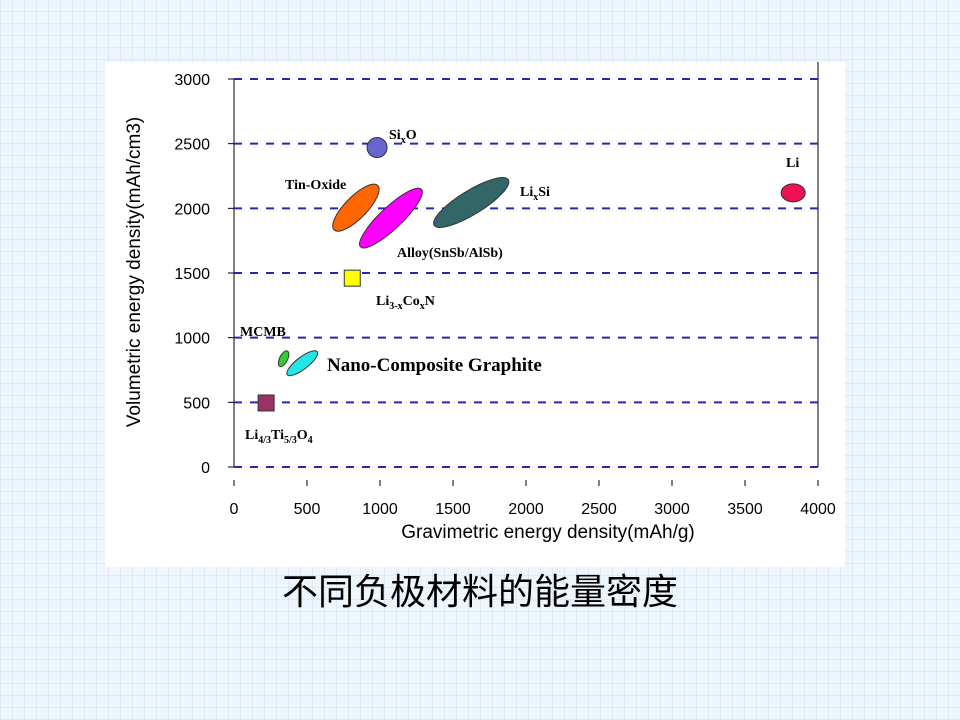  I want to click on x-tick-label: 4000, so click(818, 509).